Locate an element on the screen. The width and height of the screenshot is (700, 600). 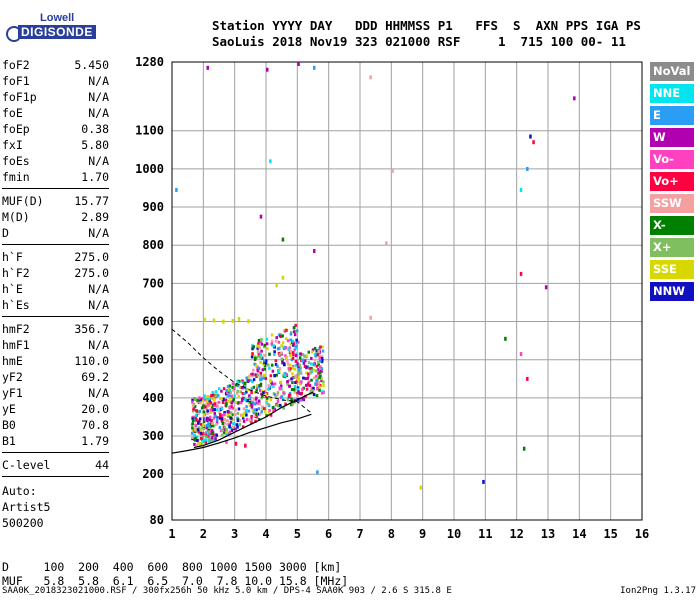
param-label: yE is located at coordinates (9, 409).